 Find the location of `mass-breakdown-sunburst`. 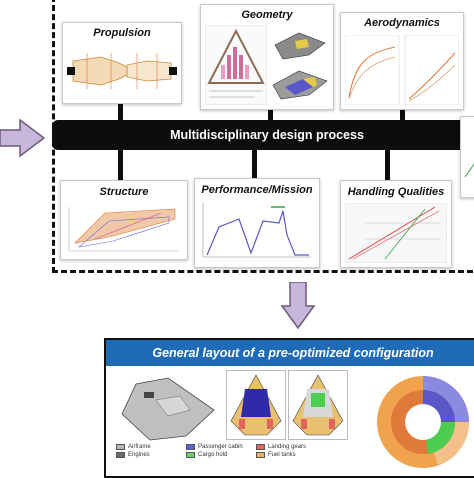

mass-breakdown-sunburst is located at coordinates (423, 422).